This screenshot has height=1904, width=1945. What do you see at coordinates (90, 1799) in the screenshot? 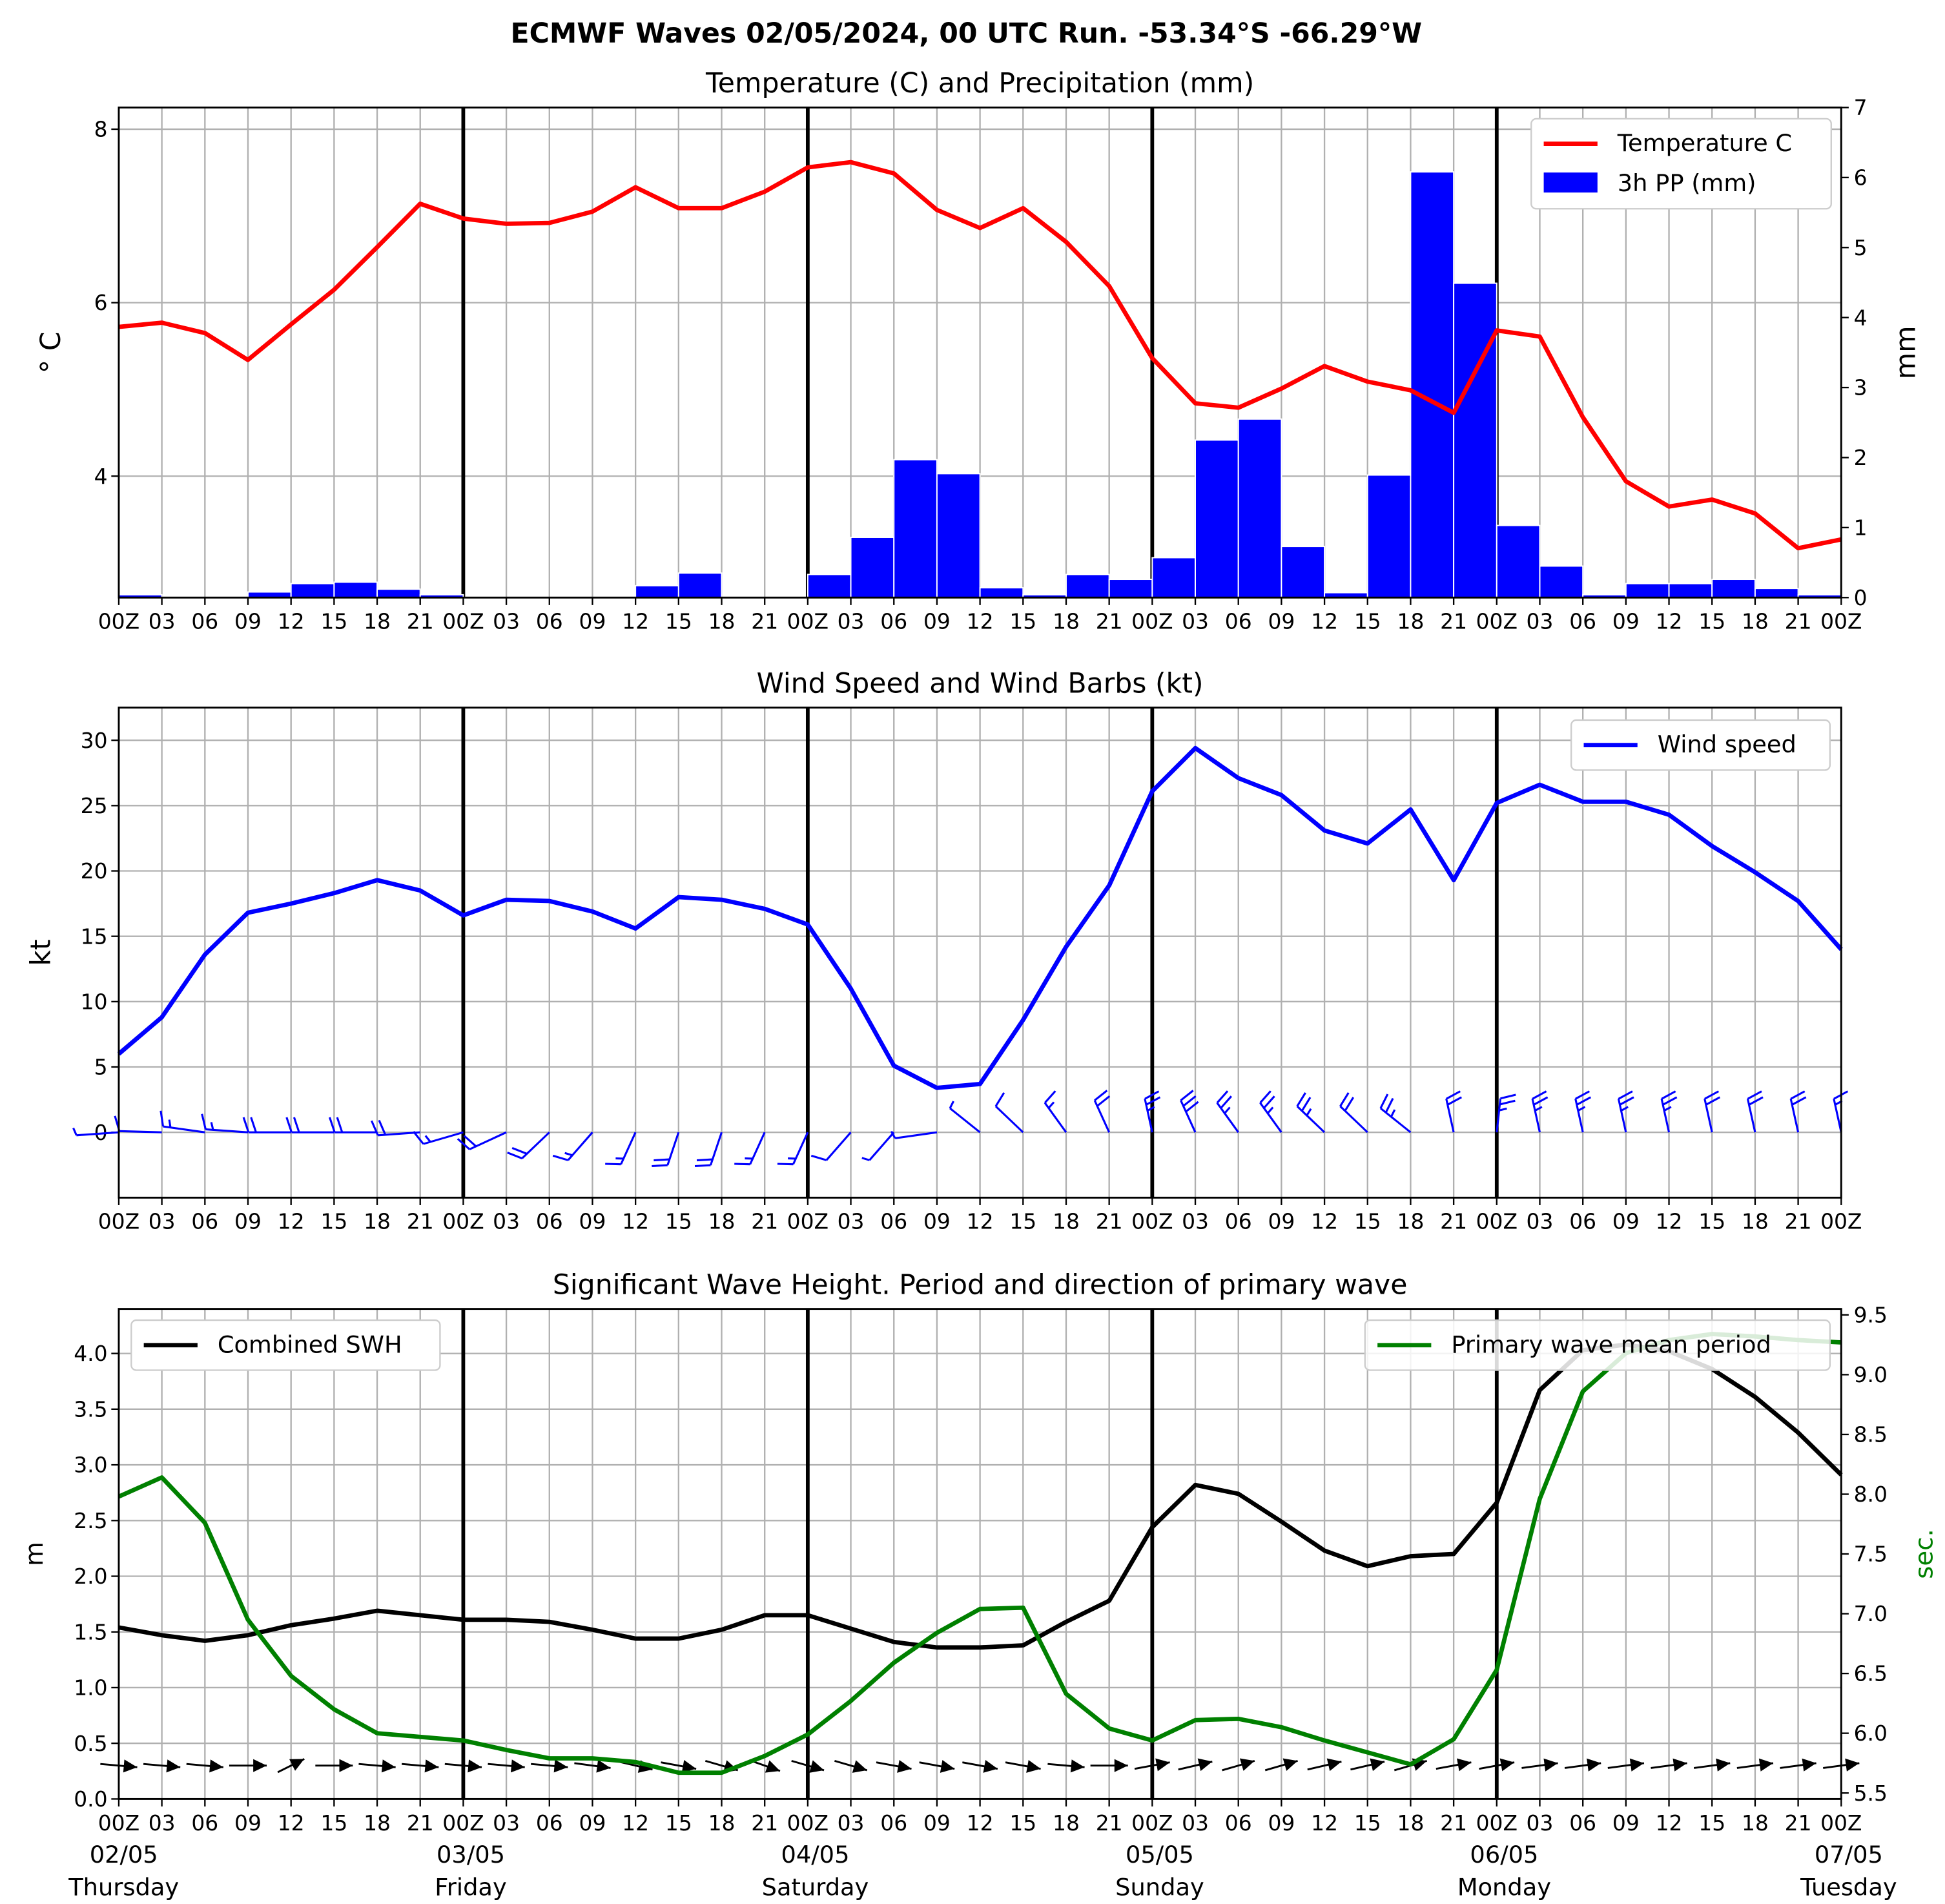
I see `y-tick-label: 0.0` at bounding box center [90, 1799].